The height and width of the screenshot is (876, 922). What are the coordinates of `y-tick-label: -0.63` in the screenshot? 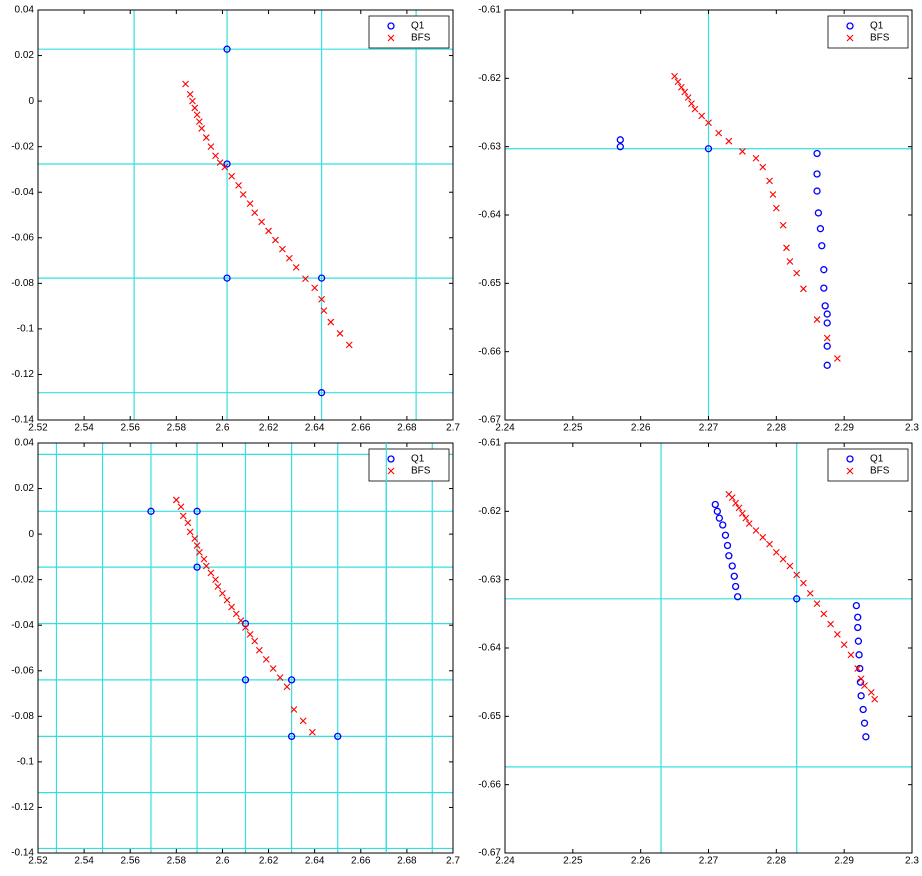 It's located at (489, 579).